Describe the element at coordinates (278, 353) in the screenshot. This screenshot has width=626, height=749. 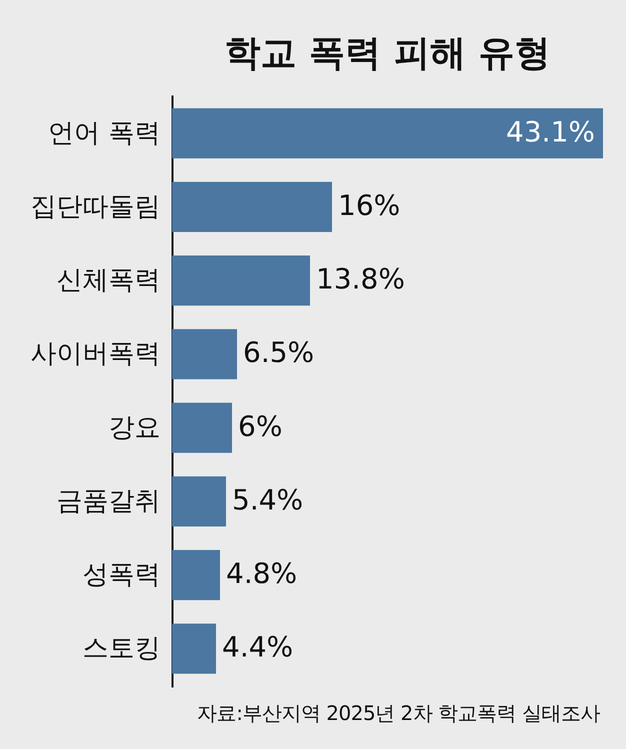
I see `data-label: 6.5%` at that location.